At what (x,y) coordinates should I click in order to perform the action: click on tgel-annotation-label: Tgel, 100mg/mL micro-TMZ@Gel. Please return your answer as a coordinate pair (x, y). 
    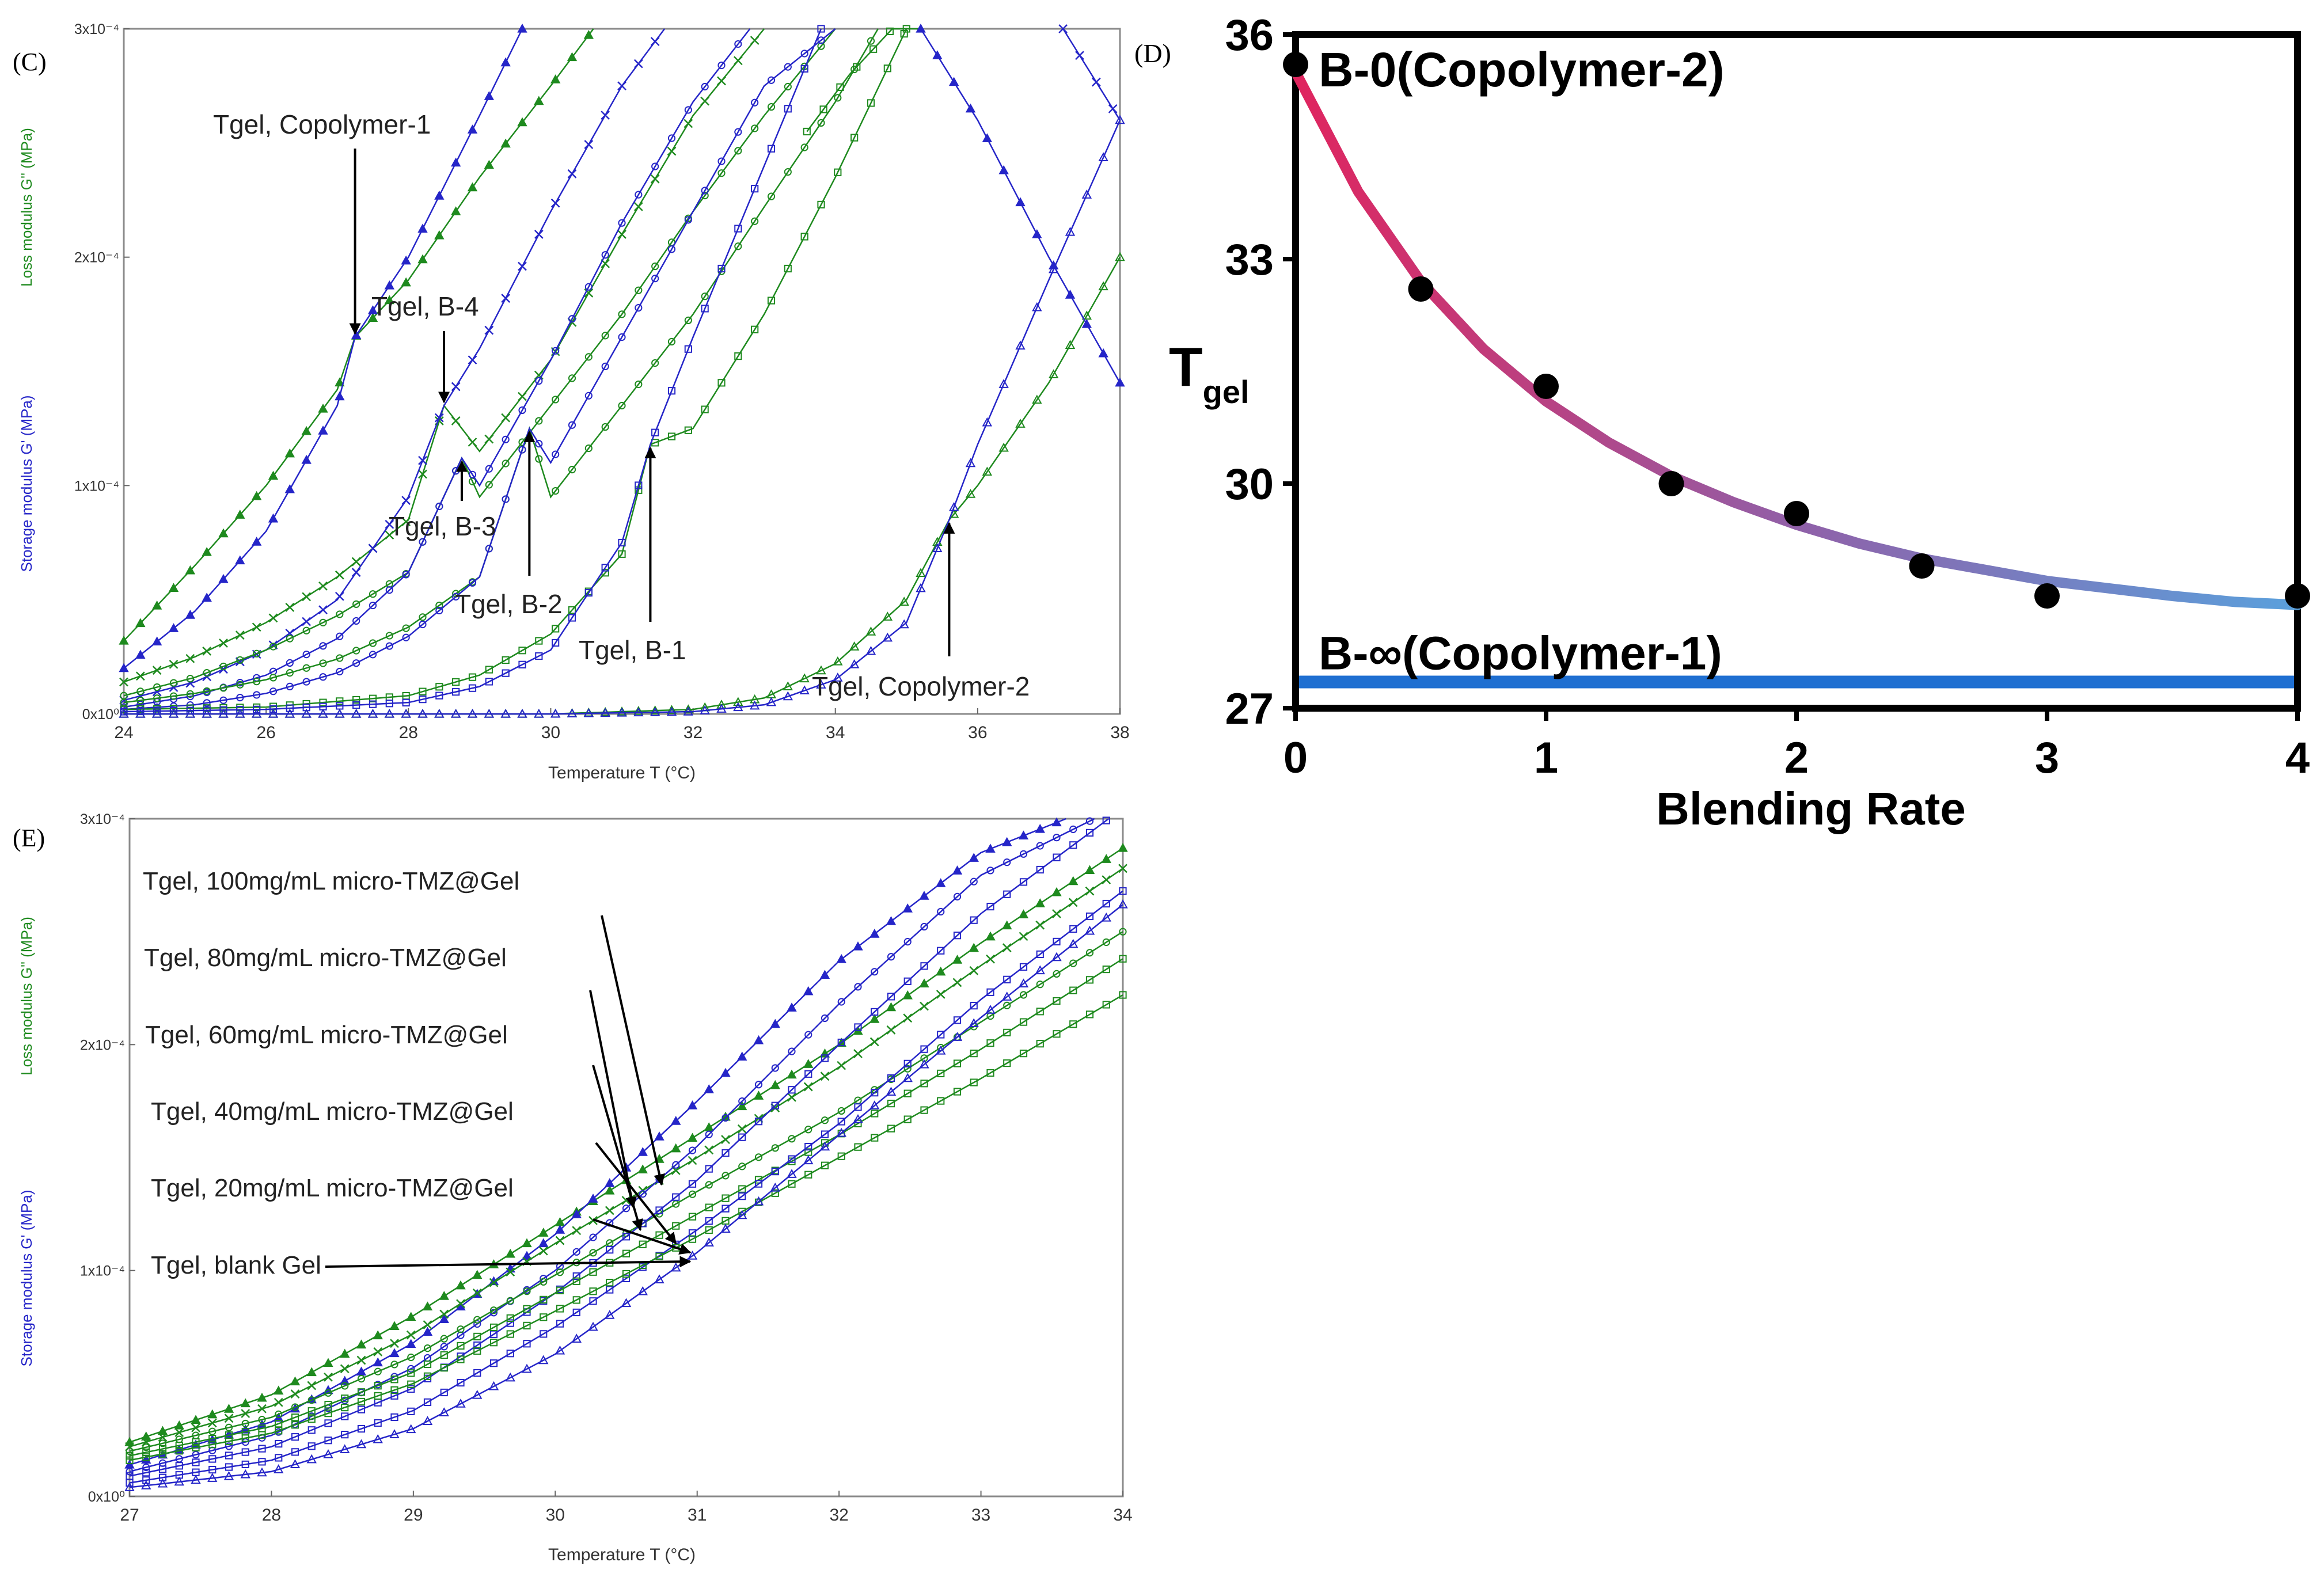
    Looking at the image, I should click on (331, 881).